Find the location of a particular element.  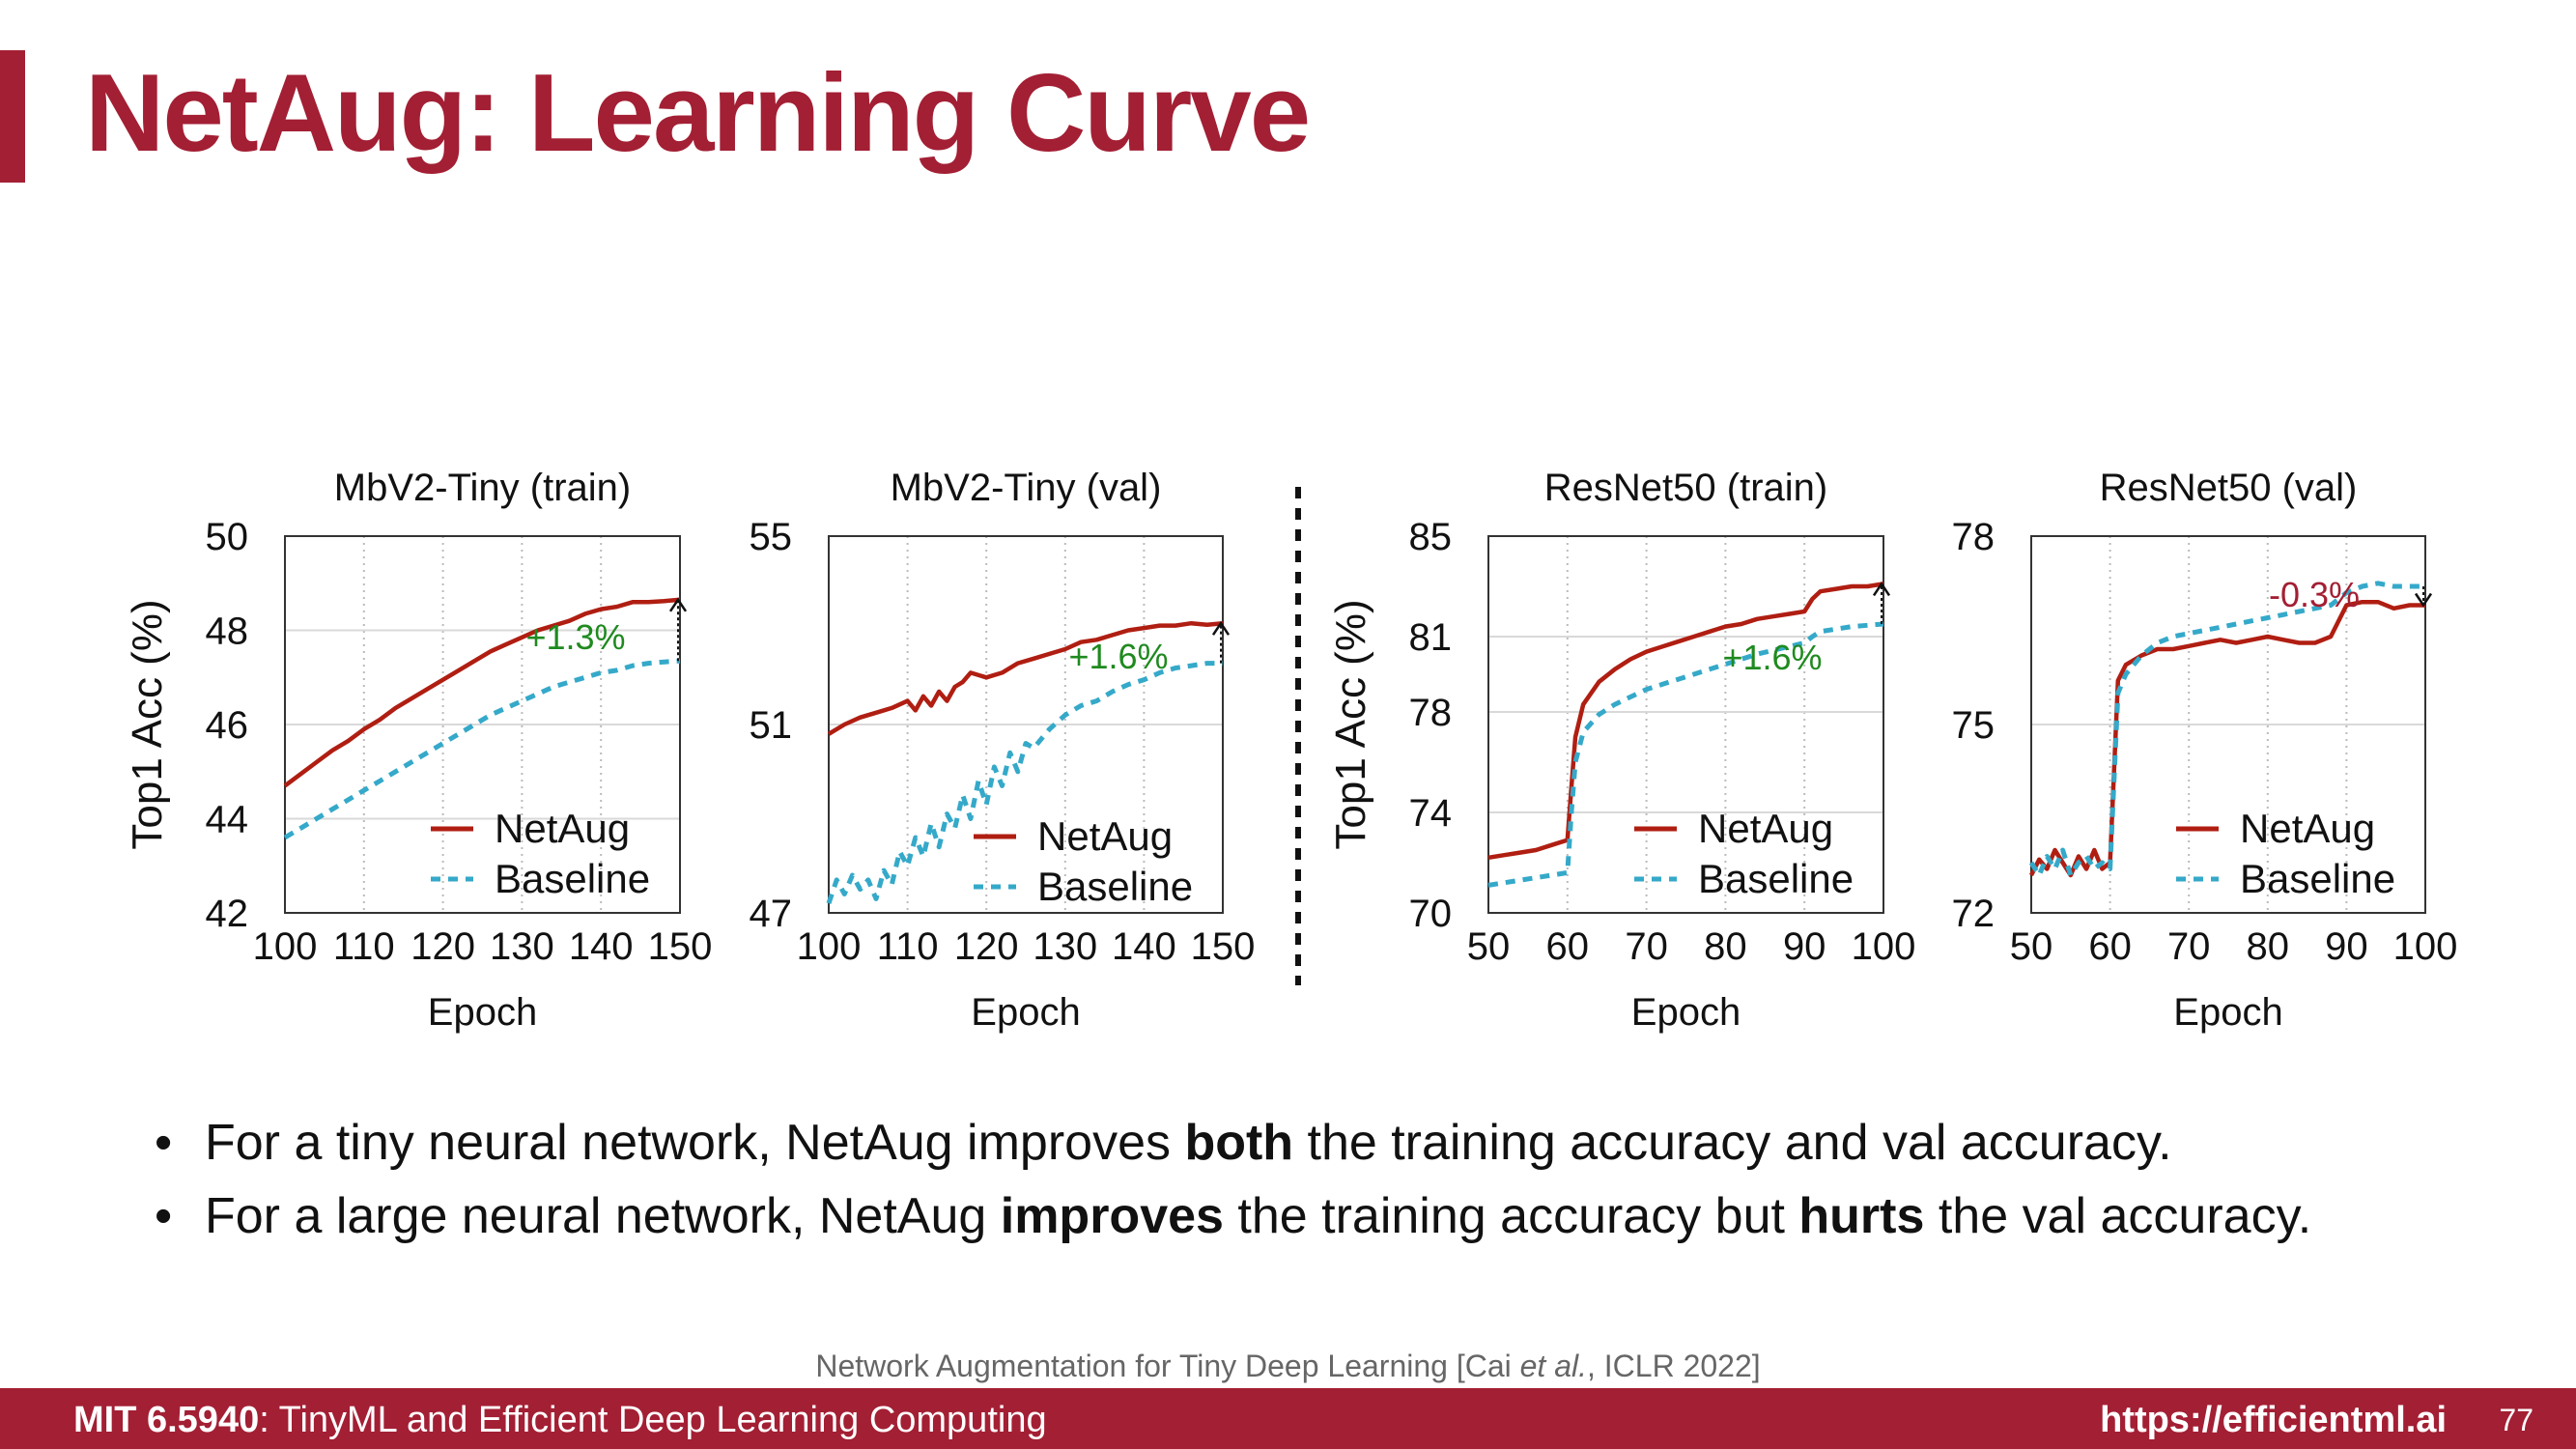

gain-annotation: +1.3% is located at coordinates (575, 637).